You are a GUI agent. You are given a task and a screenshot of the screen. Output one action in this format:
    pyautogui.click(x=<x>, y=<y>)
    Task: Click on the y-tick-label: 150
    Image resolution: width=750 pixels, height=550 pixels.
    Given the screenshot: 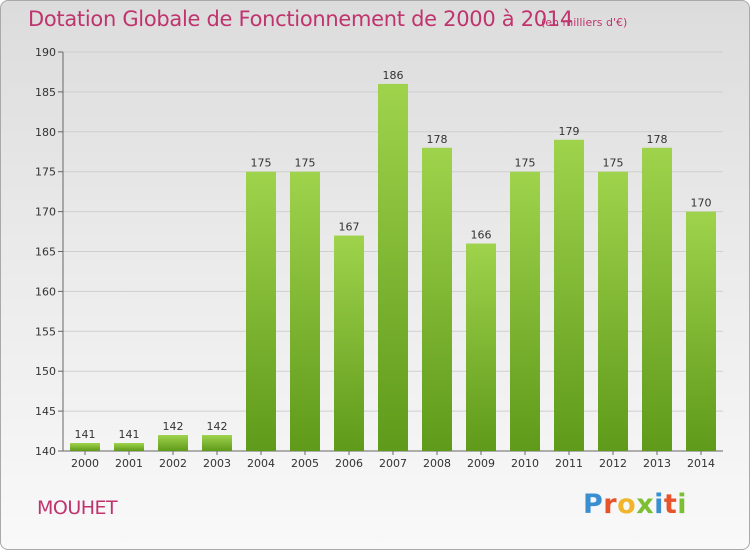 What is the action you would take?
    pyautogui.click(x=45, y=371)
    